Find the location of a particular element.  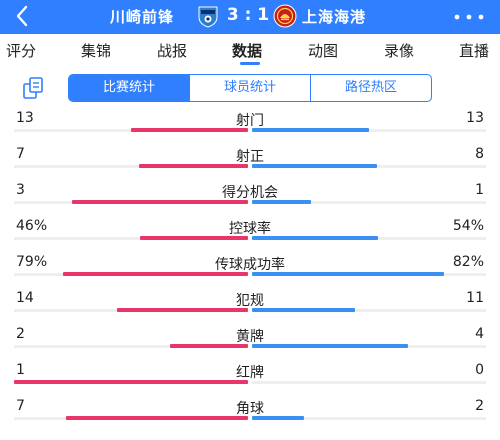

stat-row-yellow-cards: 2 黄牌 4 is located at coordinates (250, 344).